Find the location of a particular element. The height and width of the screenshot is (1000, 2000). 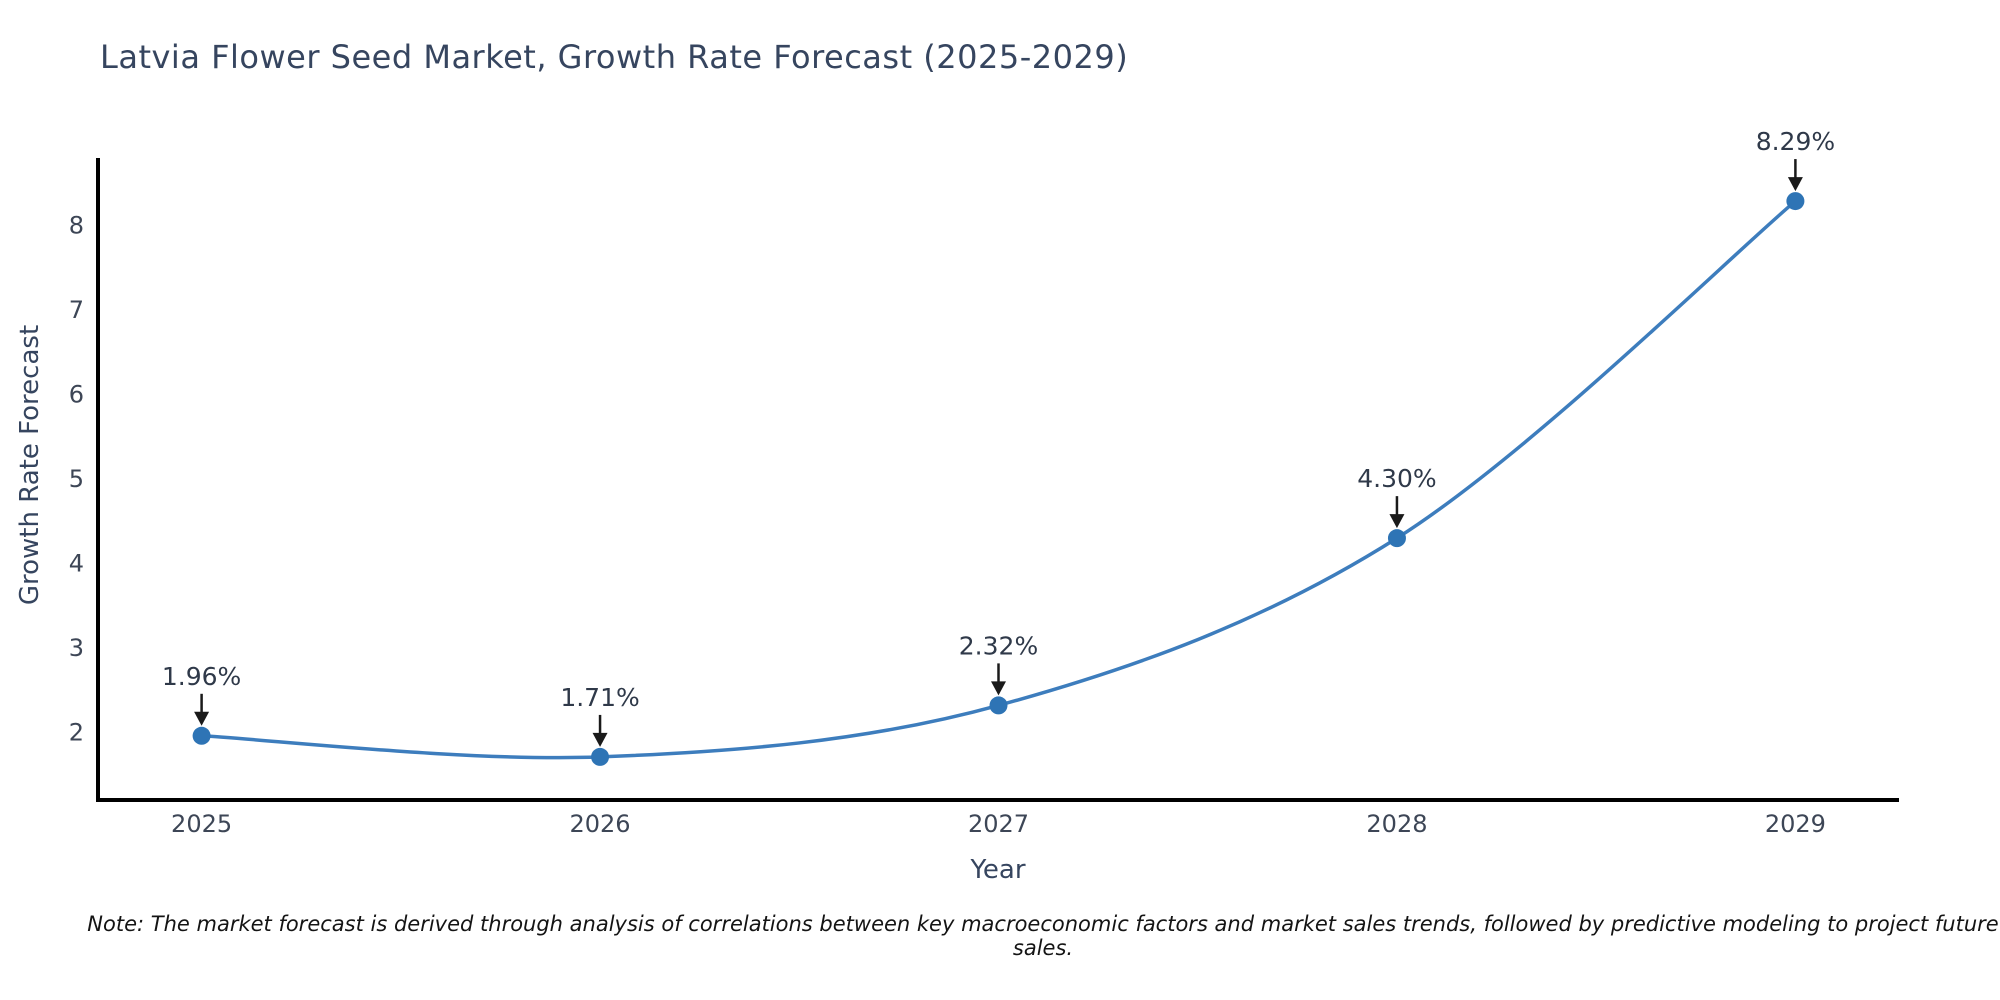

y-tick-label: 5 is located at coordinates (76, 479).